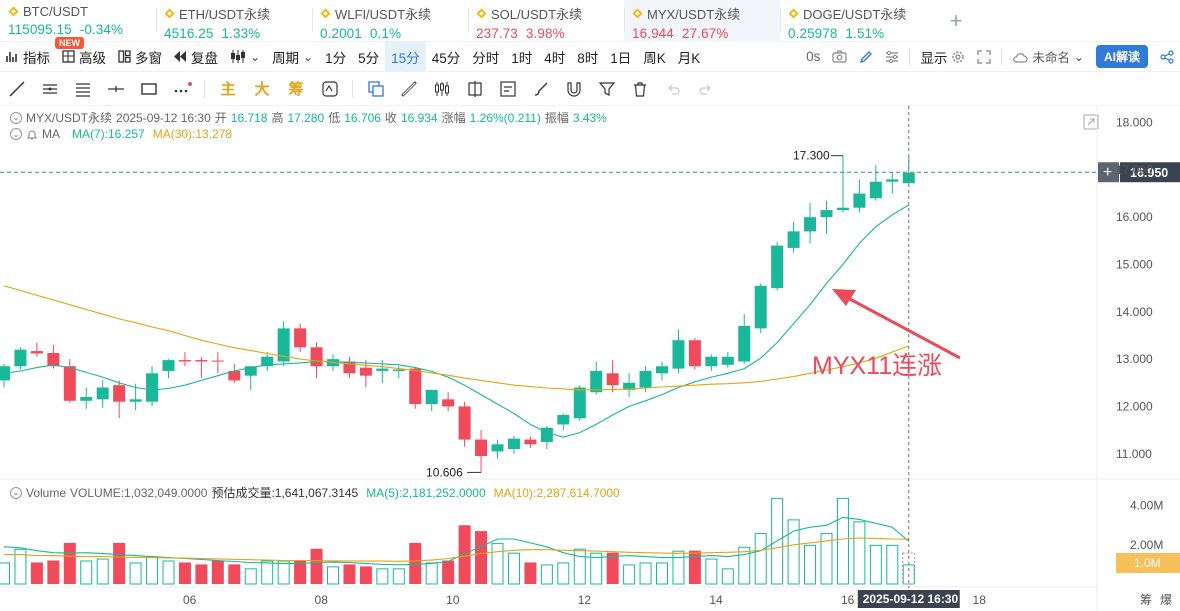 The image size is (1180, 611). Describe the element at coordinates (408, 89) in the screenshot. I see `ruler-tool` at that location.